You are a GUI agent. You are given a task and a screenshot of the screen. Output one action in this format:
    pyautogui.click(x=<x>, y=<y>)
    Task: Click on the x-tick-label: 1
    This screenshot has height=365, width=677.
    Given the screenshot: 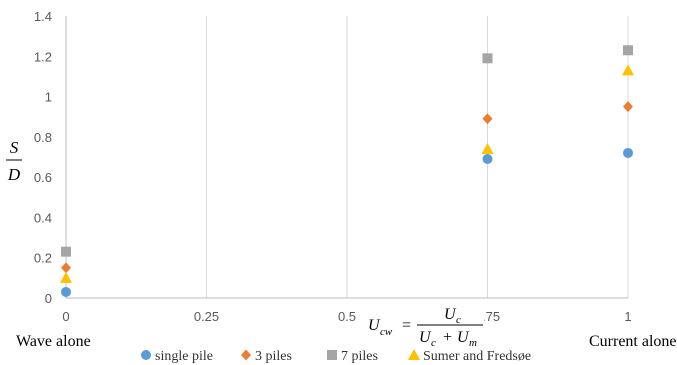 What is the action you would take?
    pyautogui.click(x=627, y=316)
    